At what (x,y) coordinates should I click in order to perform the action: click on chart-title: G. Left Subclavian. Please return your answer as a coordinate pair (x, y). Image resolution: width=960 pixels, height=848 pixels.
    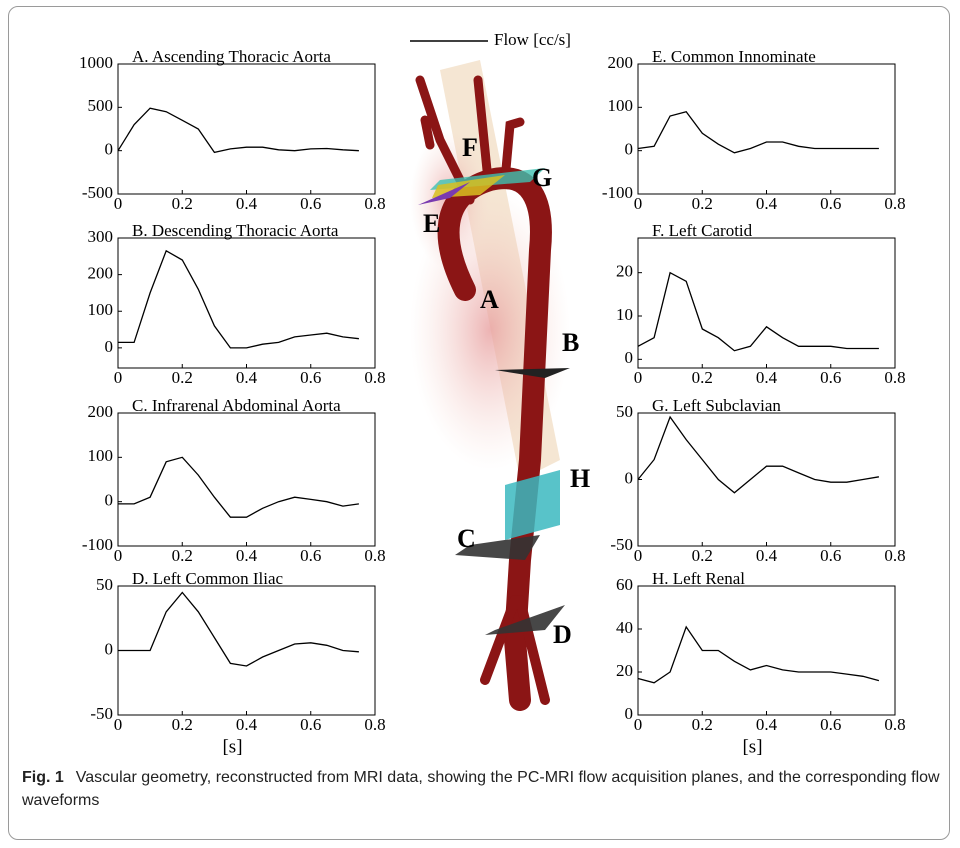
    Looking at the image, I should click on (716, 405).